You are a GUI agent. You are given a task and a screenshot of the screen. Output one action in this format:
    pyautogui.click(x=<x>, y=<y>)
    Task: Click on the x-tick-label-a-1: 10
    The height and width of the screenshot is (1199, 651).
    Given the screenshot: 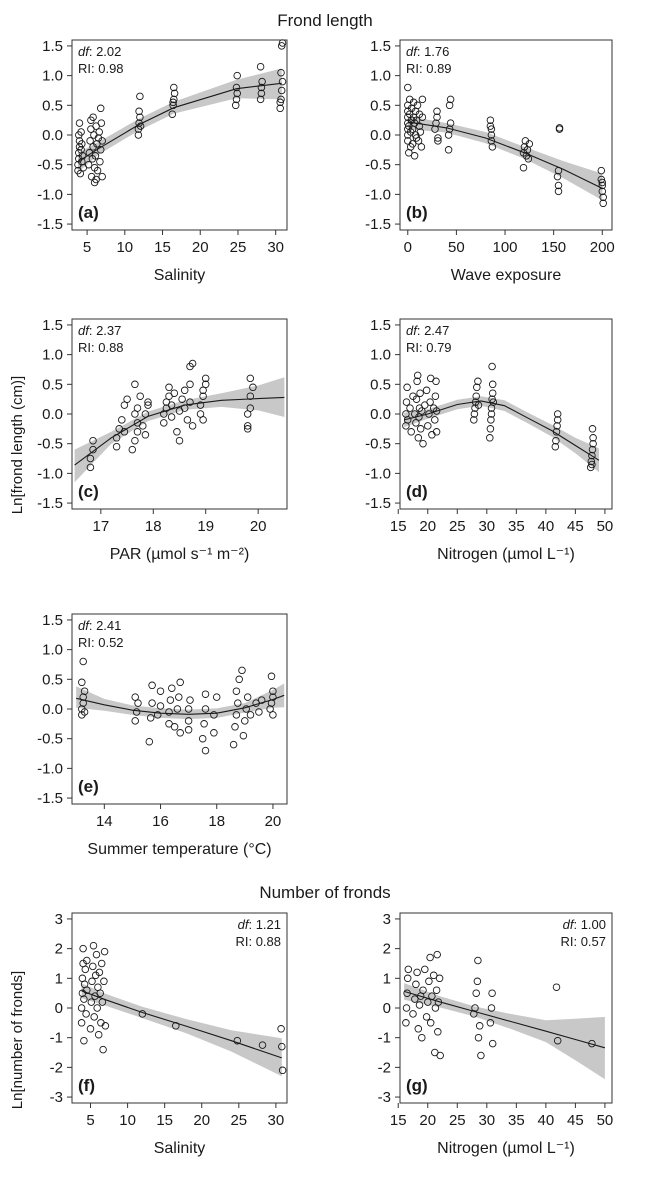 What is the action you would take?
    pyautogui.click(x=124, y=247)
    